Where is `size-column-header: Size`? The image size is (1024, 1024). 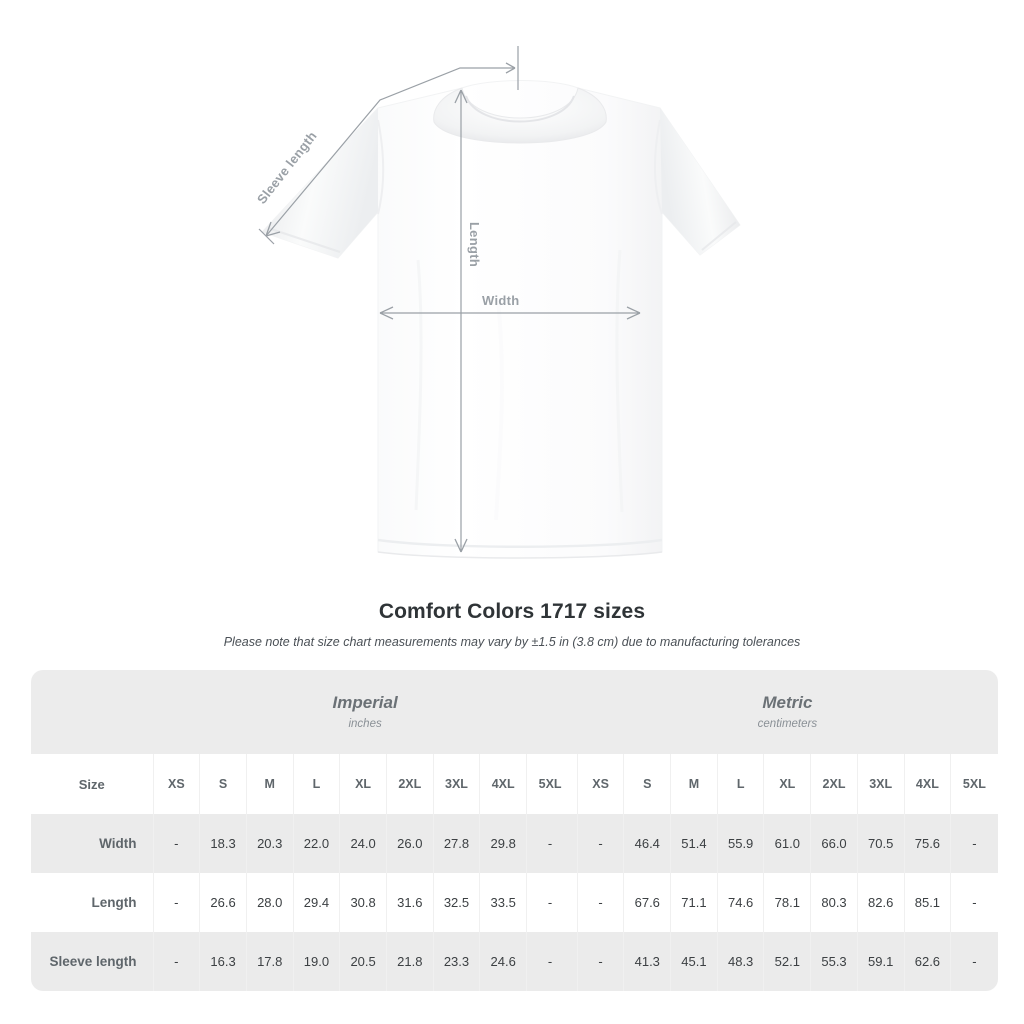
size-column-header: Size is located at coordinates (92, 784).